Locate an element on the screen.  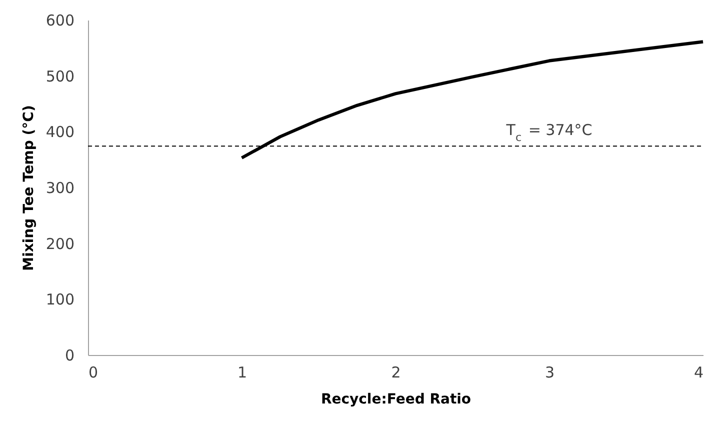
x-tick-label: 4 is located at coordinates (699, 373).